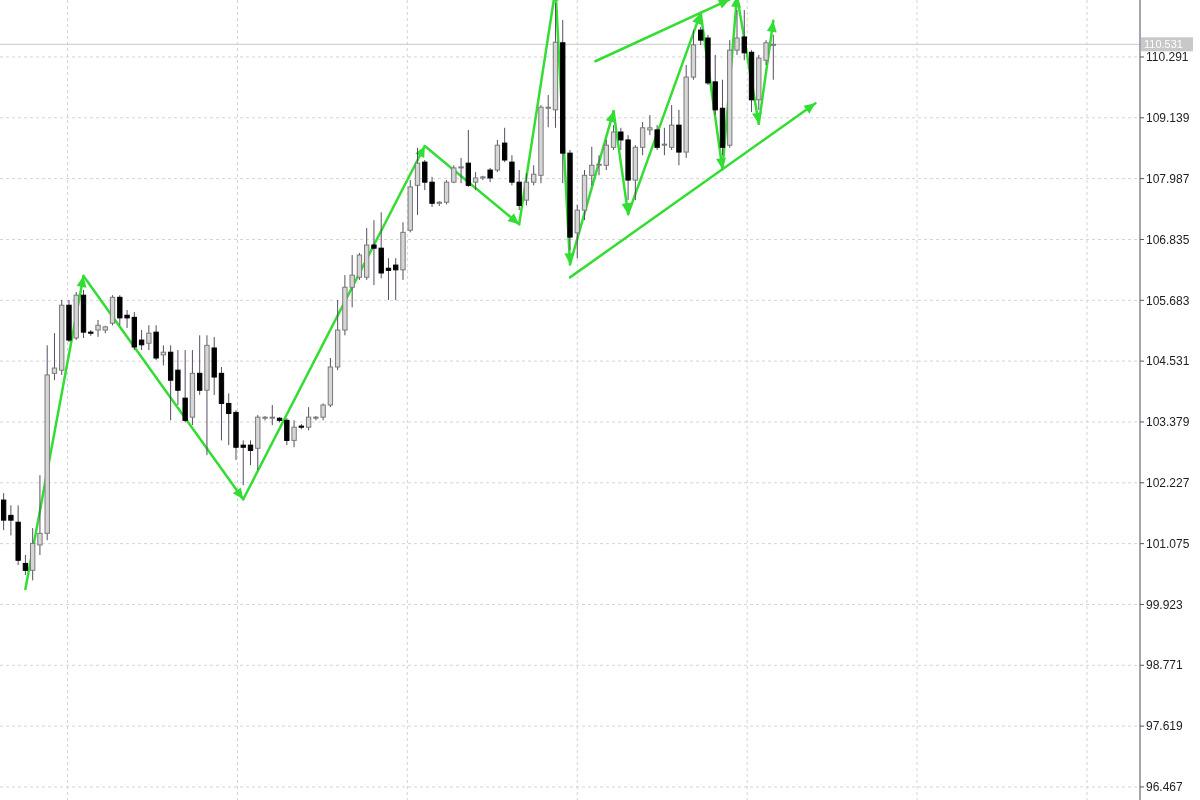 Image resolution: width=1200 pixels, height=800 pixels. What do you see at coordinates (1168, 543) in the screenshot?
I see `y-tick-label: 101.075` at bounding box center [1168, 543].